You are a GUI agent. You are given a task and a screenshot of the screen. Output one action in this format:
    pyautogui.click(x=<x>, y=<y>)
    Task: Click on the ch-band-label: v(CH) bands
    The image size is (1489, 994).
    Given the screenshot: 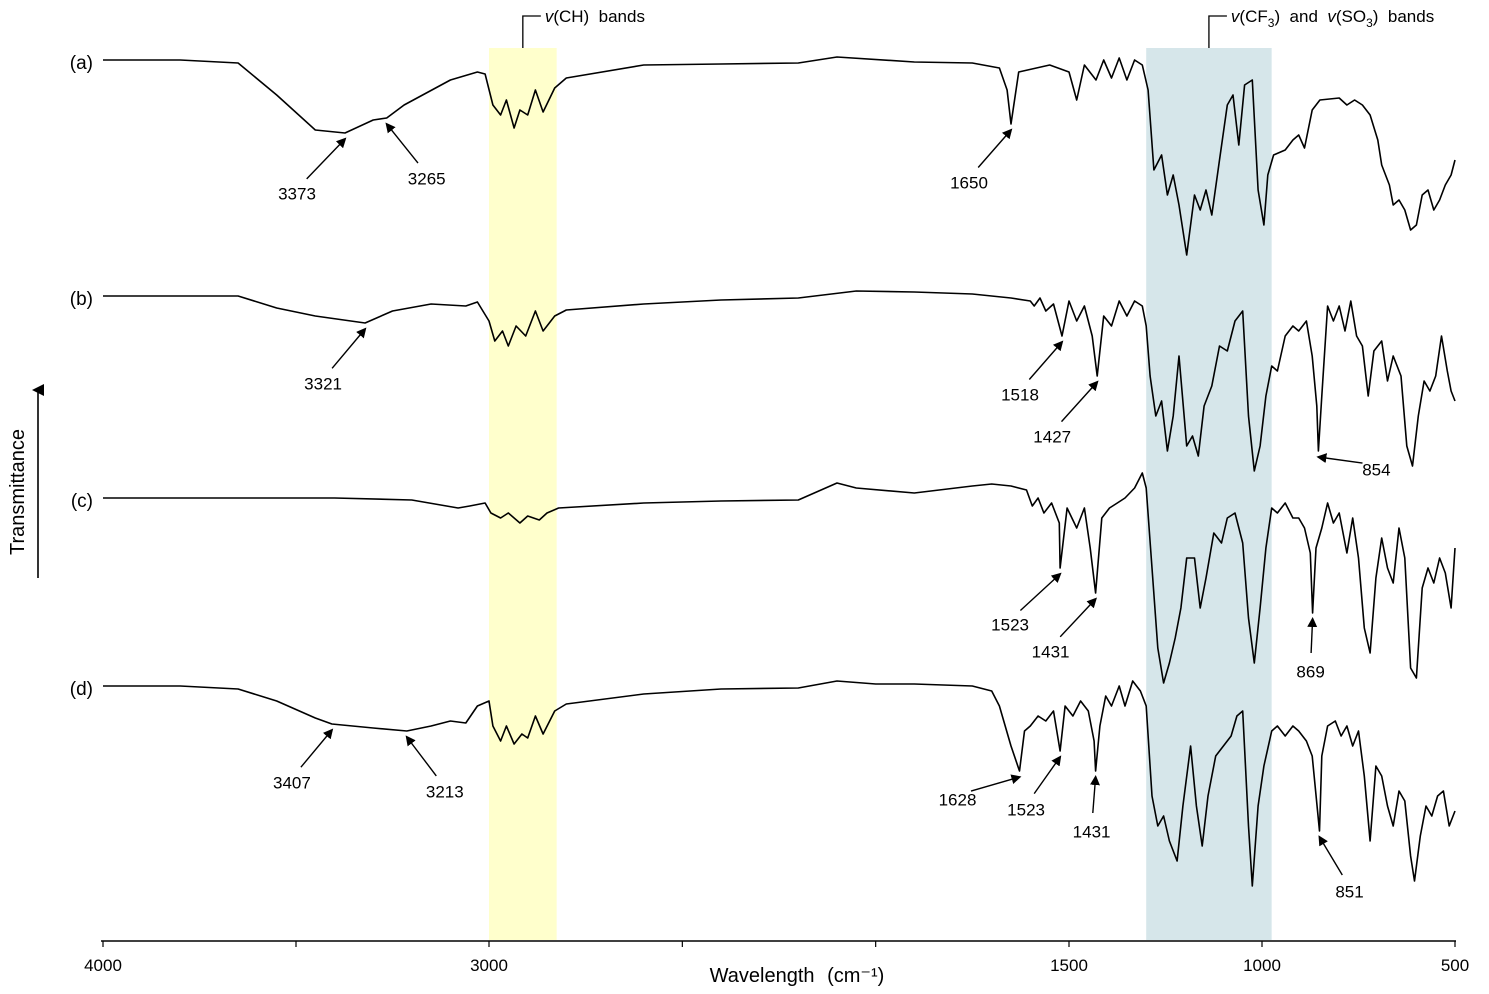 What is the action you would take?
    pyautogui.click(x=595, y=16)
    